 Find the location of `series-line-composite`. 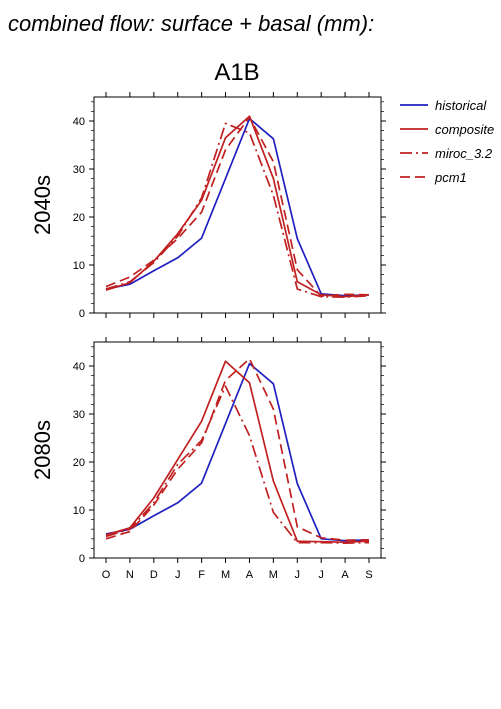

series-line-composite is located at coordinates (237, 452).